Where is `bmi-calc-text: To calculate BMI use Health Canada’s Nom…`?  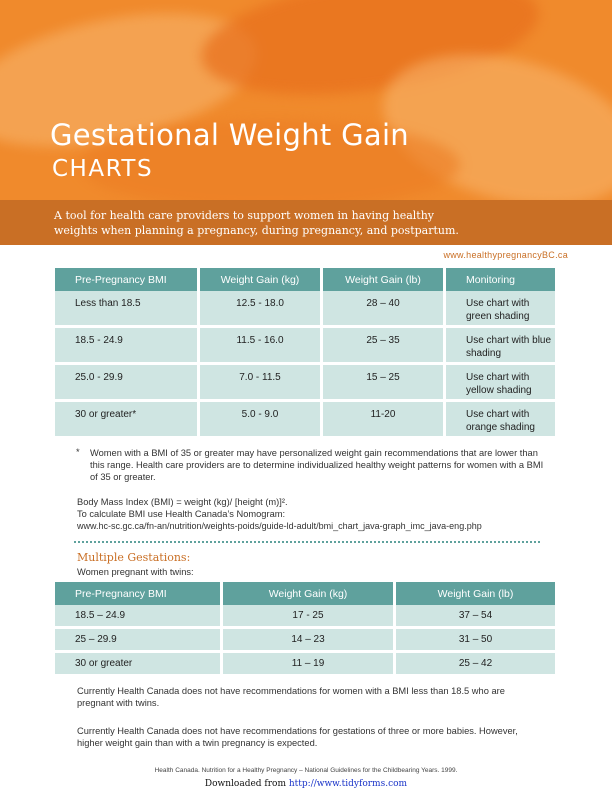
bmi-calc-text: To calculate BMI use Health Canada’s Nom… is located at coordinates (181, 514).